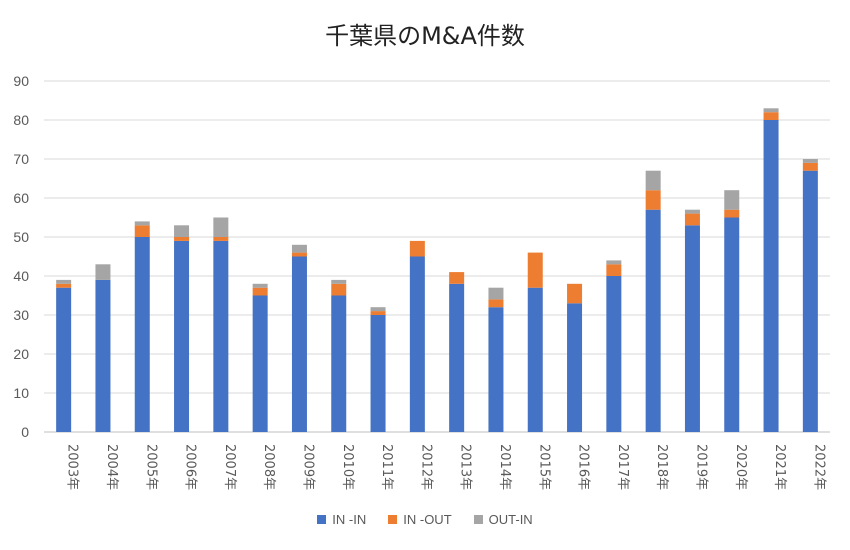 This screenshot has width=850, height=550. I want to click on bar-segment-in-in-2008年, so click(260, 363).